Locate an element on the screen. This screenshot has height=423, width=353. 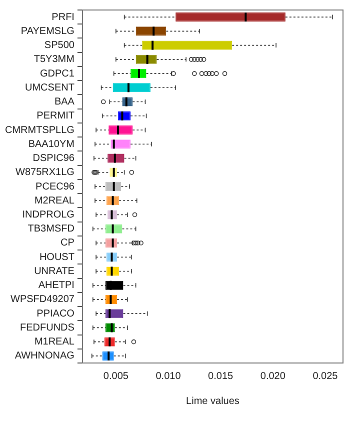
x-tick-label: 0.020 is located at coordinates (273, 376).